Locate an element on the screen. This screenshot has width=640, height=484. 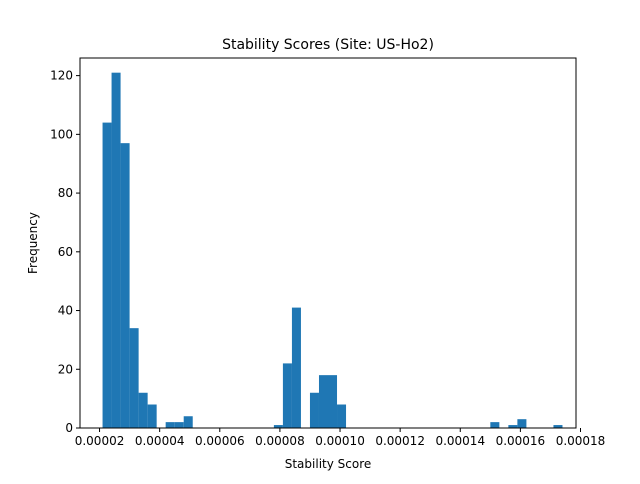
y-tick-label: 0 is located at coordinates (69, 428).